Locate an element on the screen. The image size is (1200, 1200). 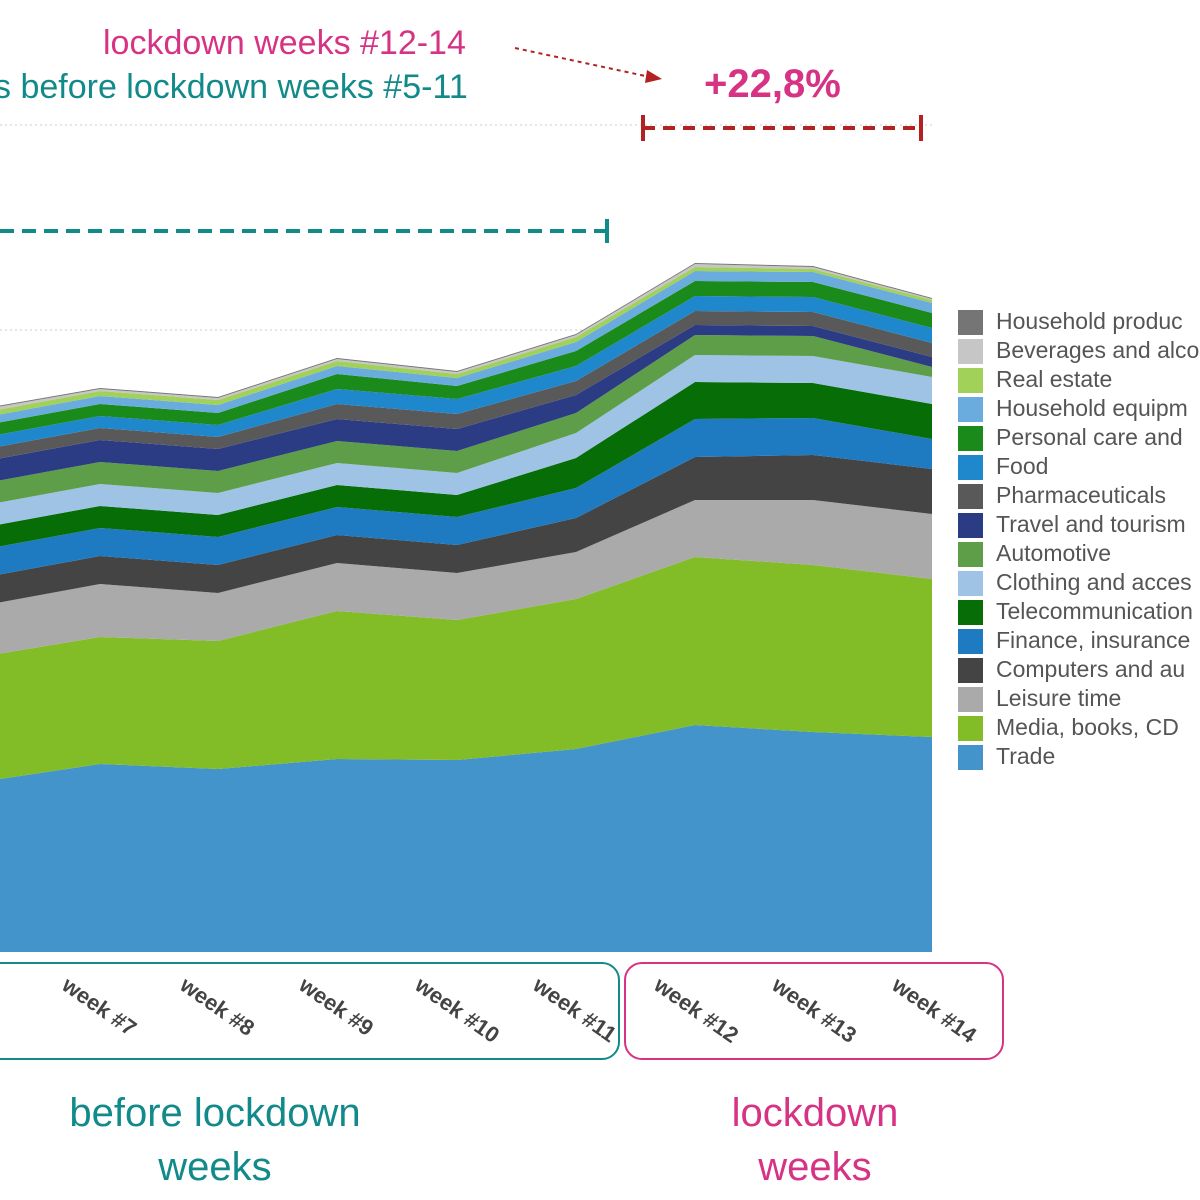
area-food is located at coordinates (466, 371).